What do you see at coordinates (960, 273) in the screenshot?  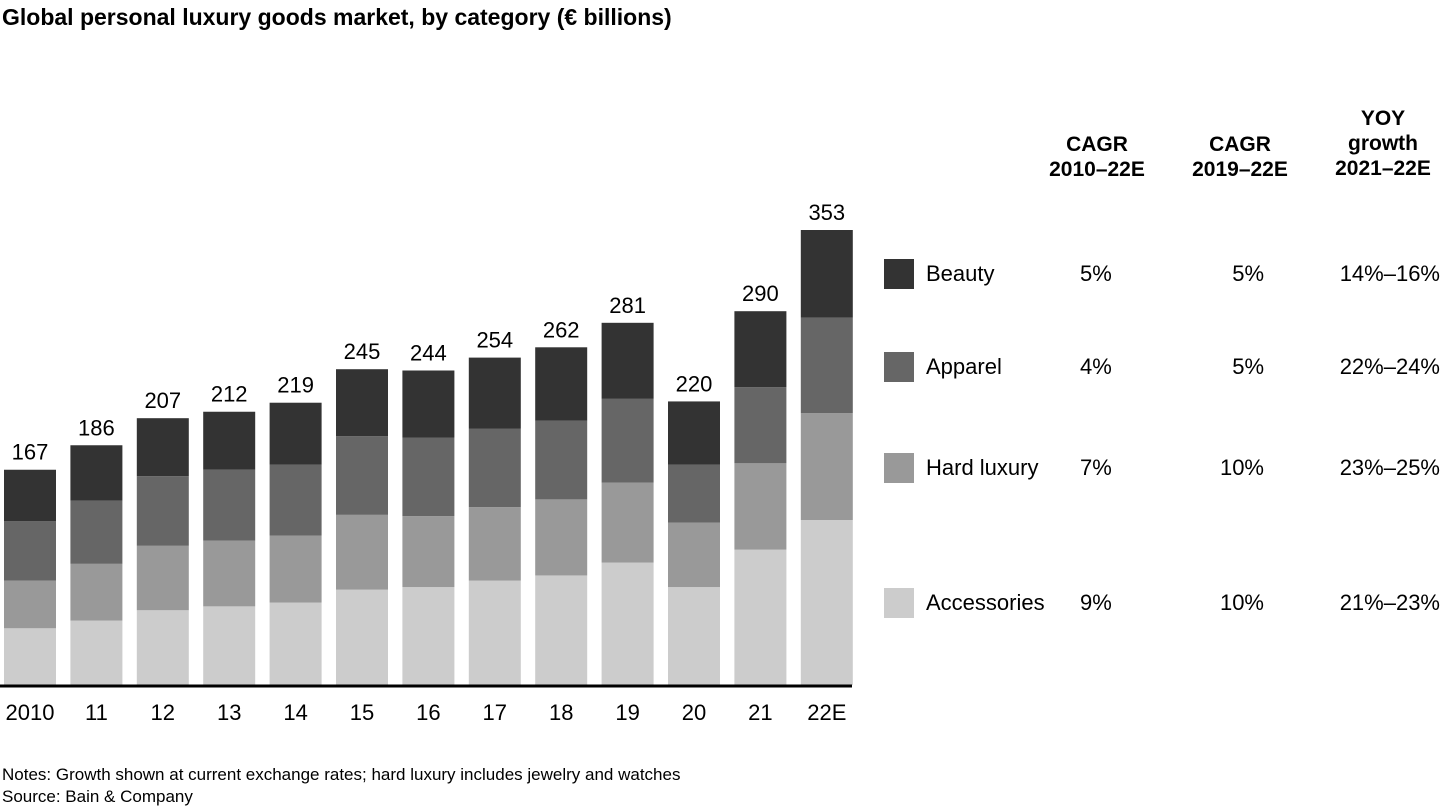 I see `legend-label-beauty: Beauty` at bounding box center [960, 273].